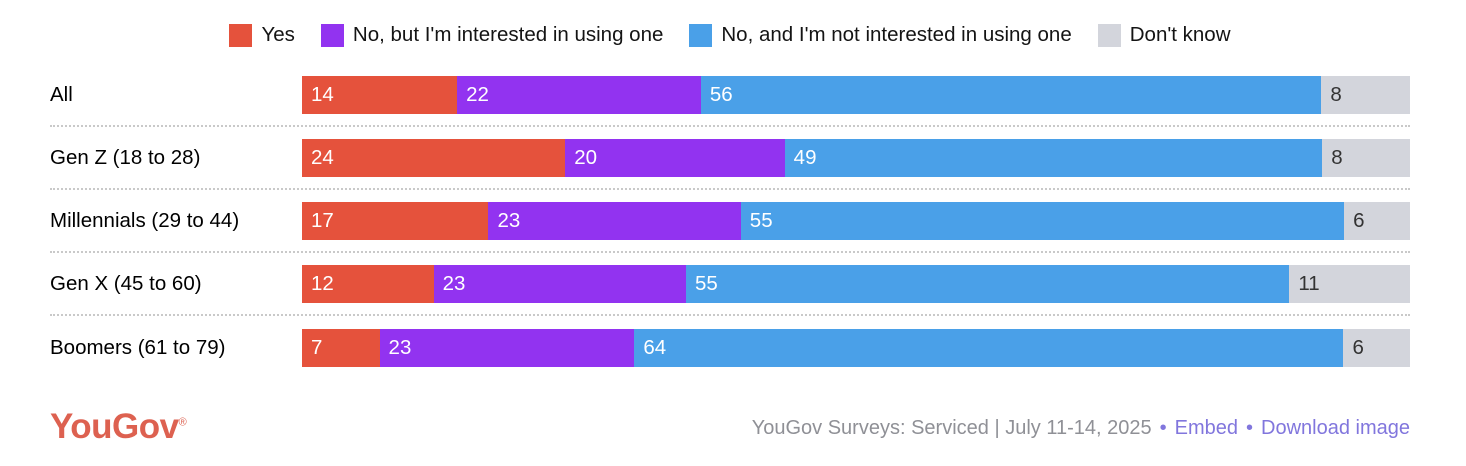 The image size is (1466, 466). Describe the element at coordinates (896, 34) in the screenshot. I see `legend-label: No, and I'm not interested in using one` at that location.